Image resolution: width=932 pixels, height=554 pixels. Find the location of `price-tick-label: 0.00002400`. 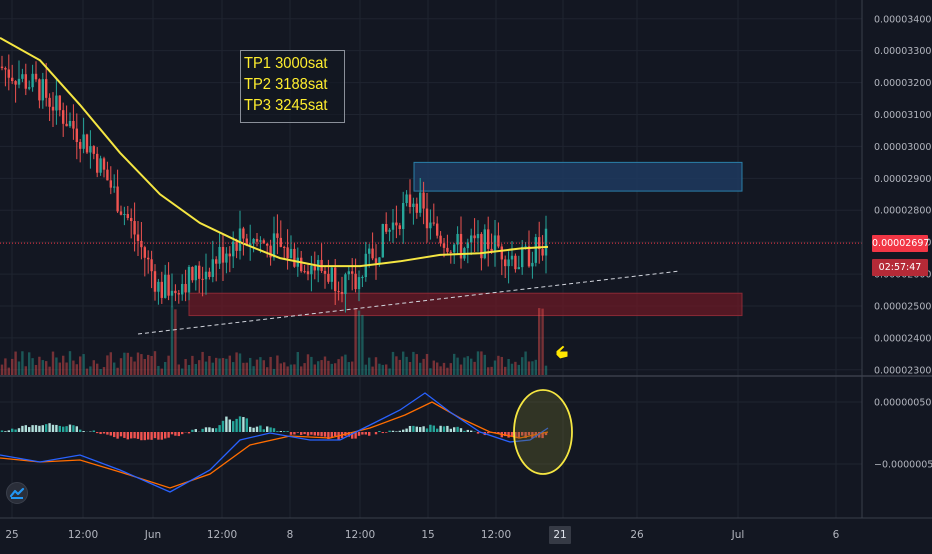

price-tick-label: 0.00002400 is located at coordinates (902, 338).